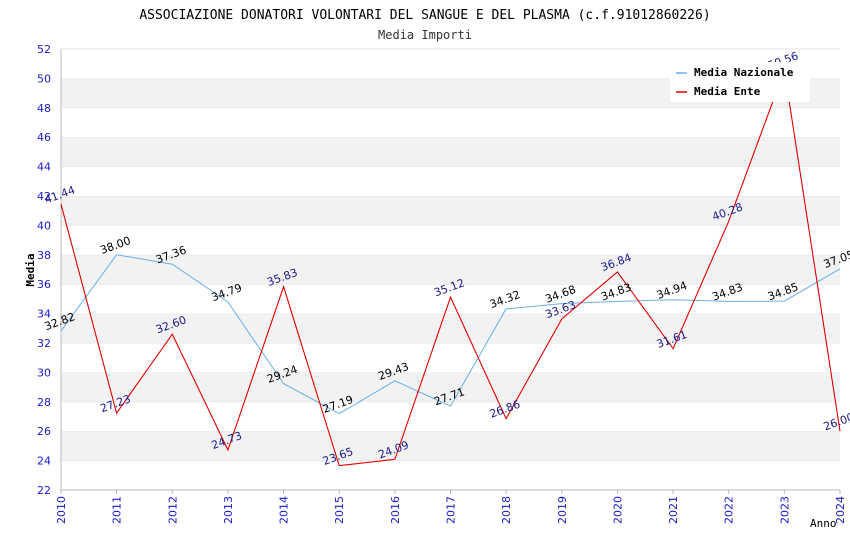 The image size is (850, 550). What do you see at coordinates (44, 431) in the screenshot?
I see `y-tick-label: 26` at bounding box center [44, 431].